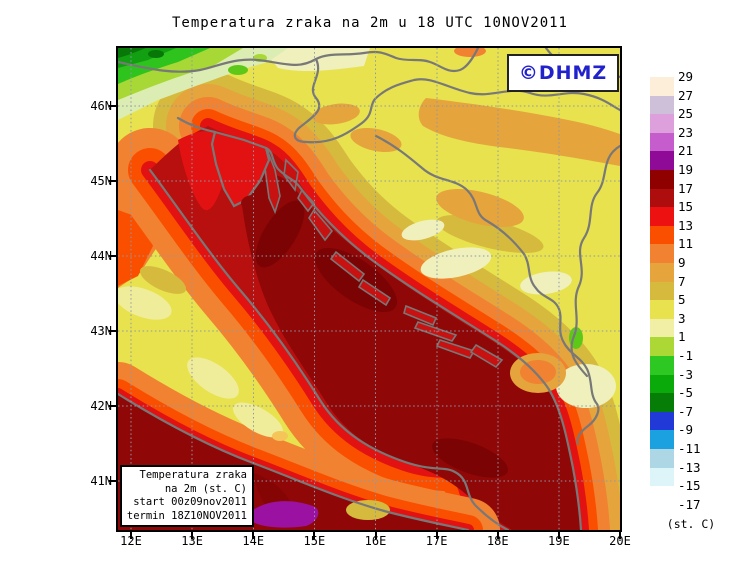  What do you see at coordinates (436, 541) in the screenshot?
I see `lon-label-17E: 17E` at bounding box center [436, 541].